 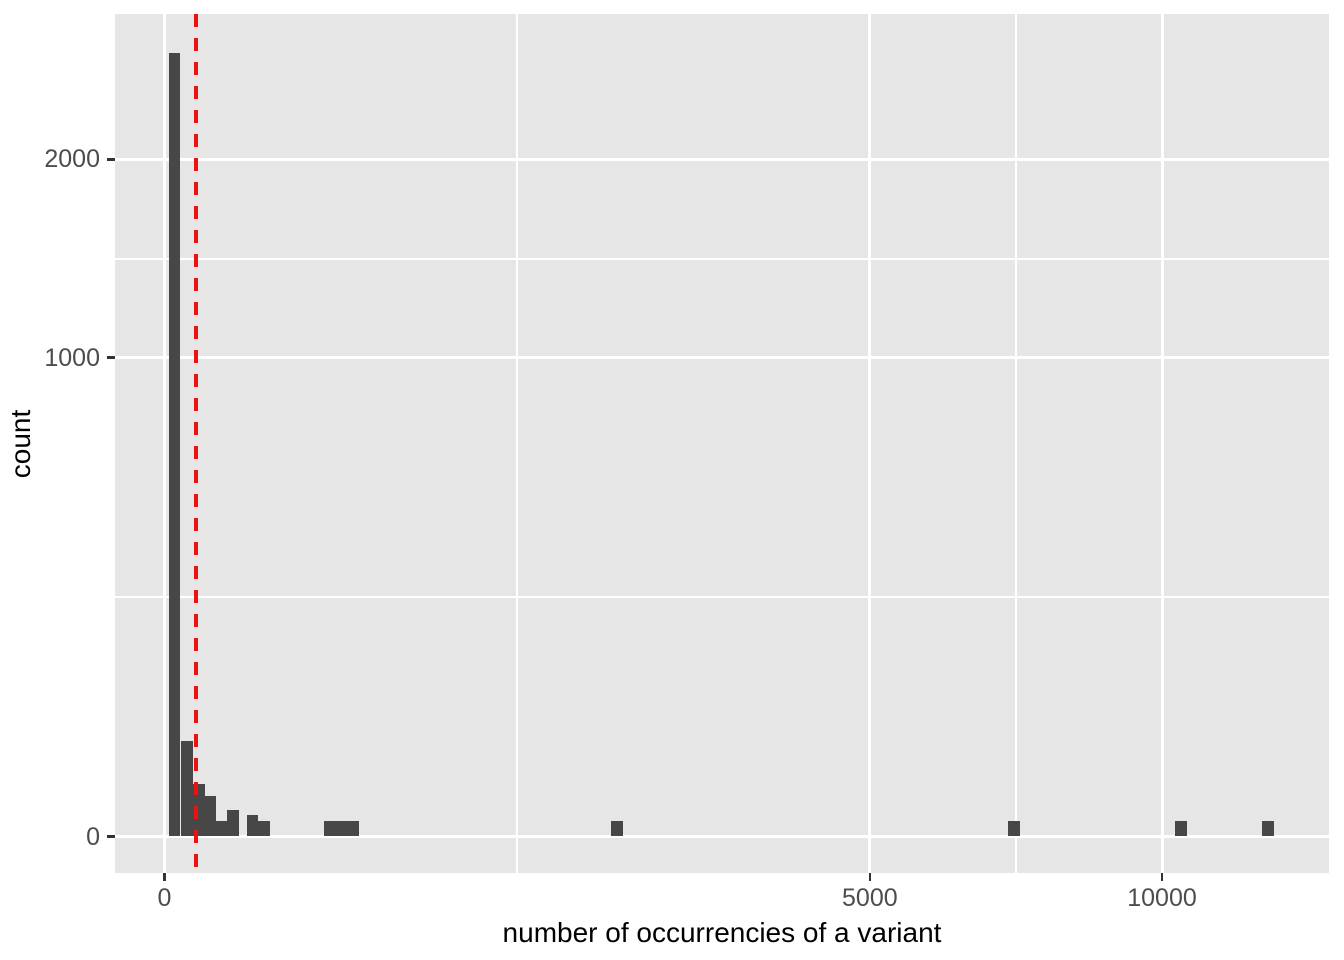 I want to click on gridline-major-y-2000, so click(x=722, y=159).